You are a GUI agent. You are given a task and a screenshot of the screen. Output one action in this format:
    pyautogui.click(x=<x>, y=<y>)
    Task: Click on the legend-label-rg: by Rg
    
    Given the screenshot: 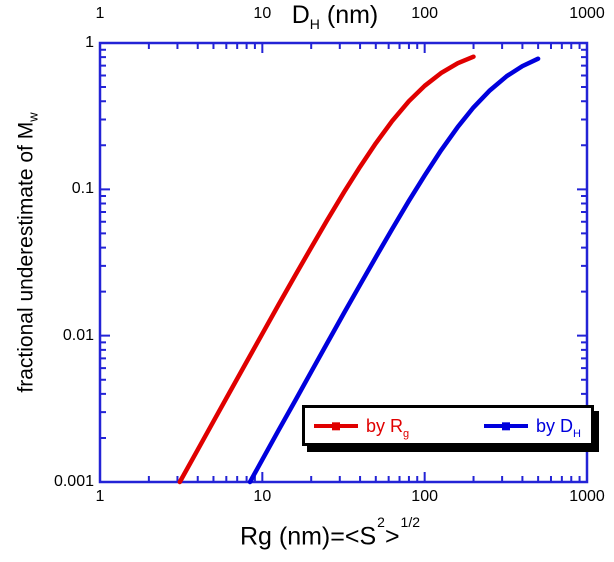 What is the action you would take?
    pyautogui.click(x=387, y=427)
    